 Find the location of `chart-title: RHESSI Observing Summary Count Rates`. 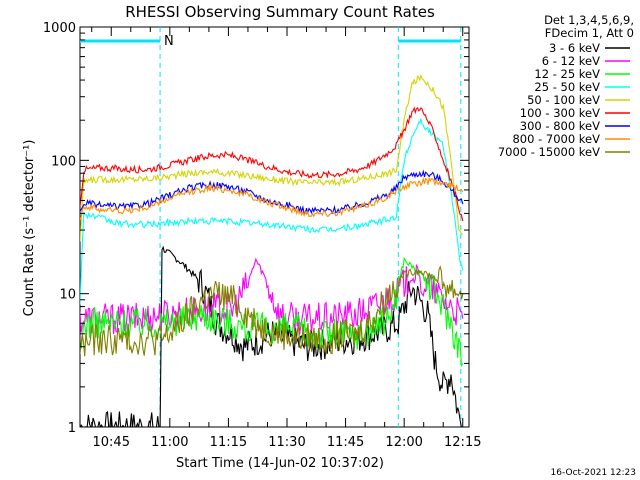

chart-title: RHESSI Observing Summary Count Rates is located at coordinates (280, 12).